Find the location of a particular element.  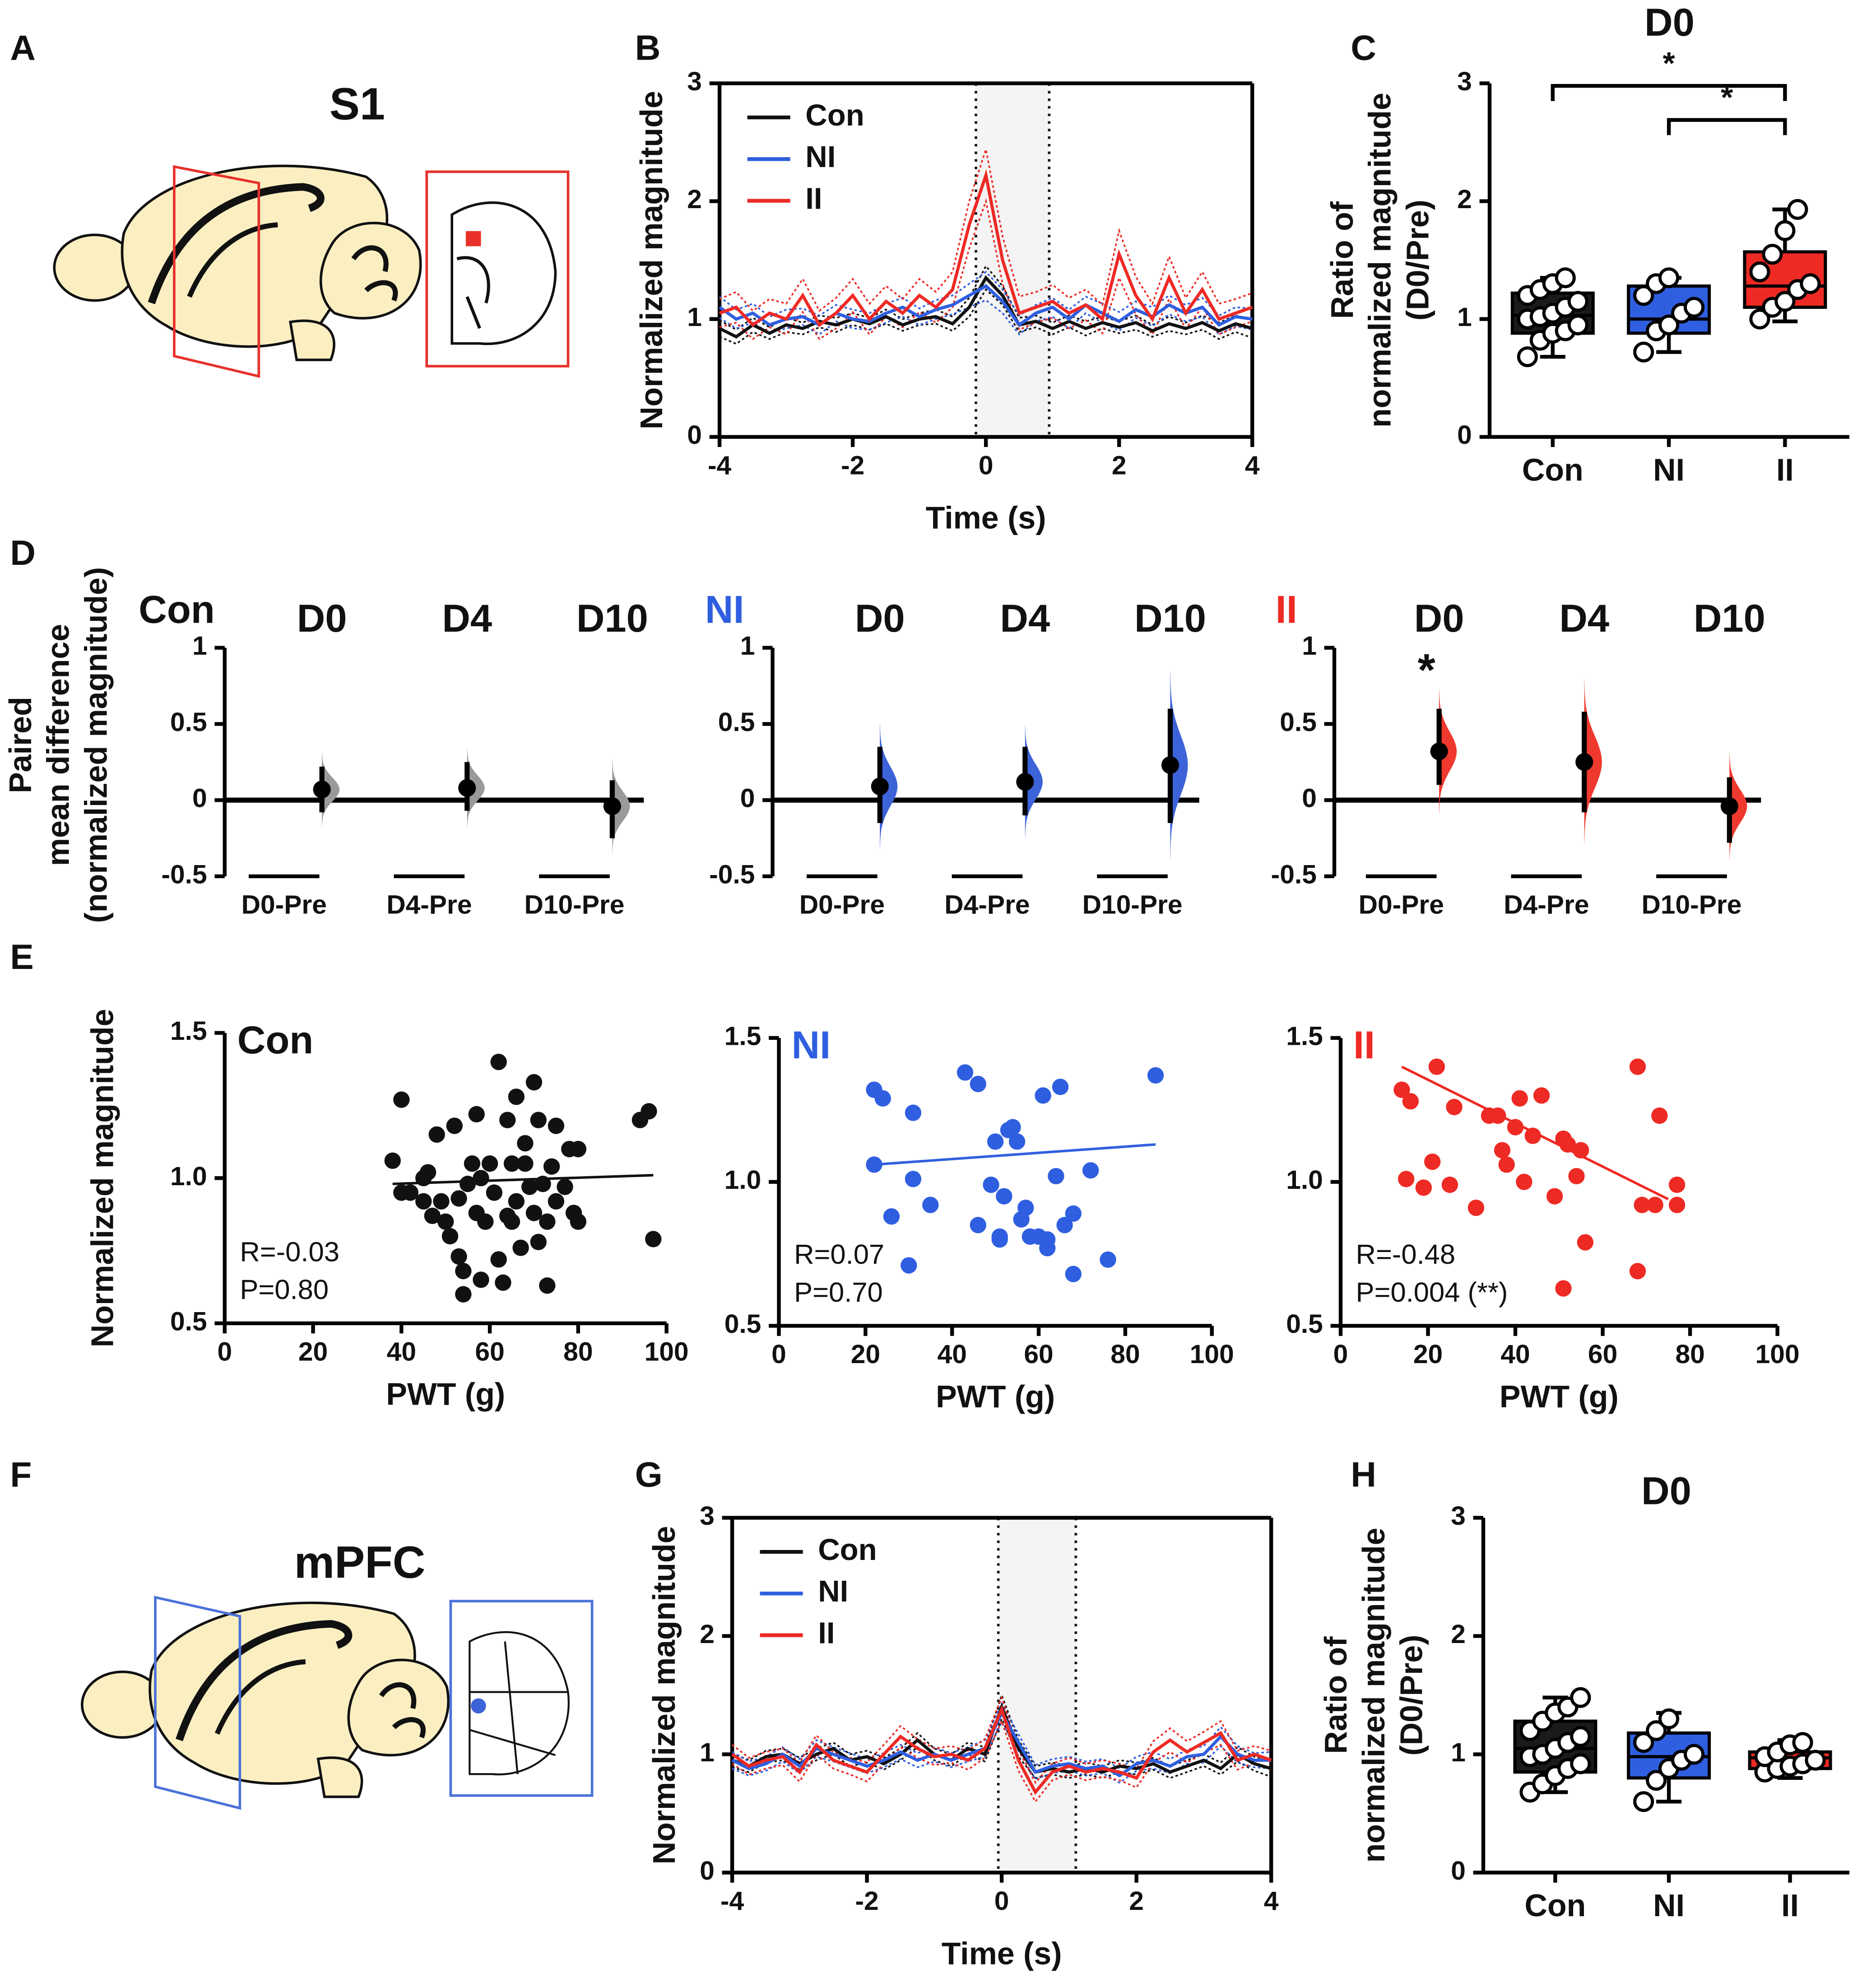

x-tick-label: D4-Pre is located at coordinates (1546, 904).